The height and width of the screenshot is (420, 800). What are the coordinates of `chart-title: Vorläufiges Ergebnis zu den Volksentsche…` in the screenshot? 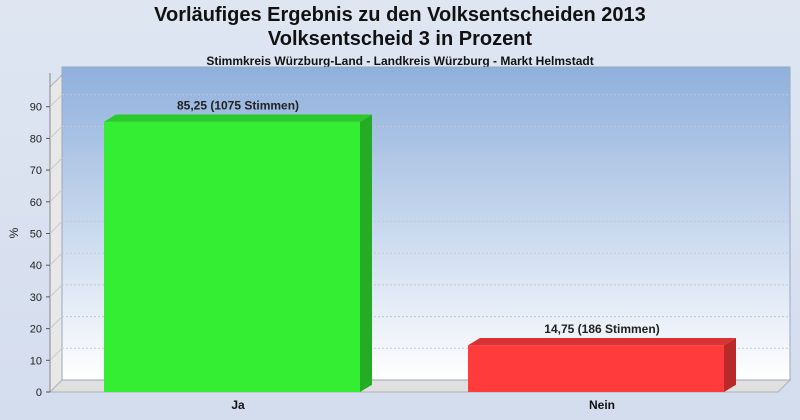 It's located at (400, 15).